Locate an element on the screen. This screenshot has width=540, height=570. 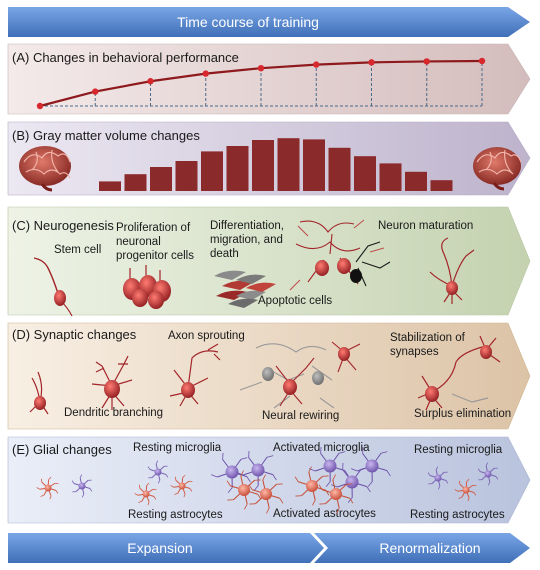
panel-a-title: (A) Changes in behavioral performance is located at coordinates (125, 57).